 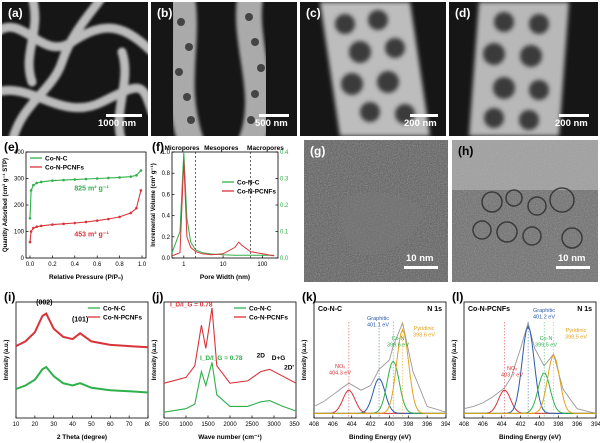 I want to click on y-tick-label: 400, so click(x=19, y=153).